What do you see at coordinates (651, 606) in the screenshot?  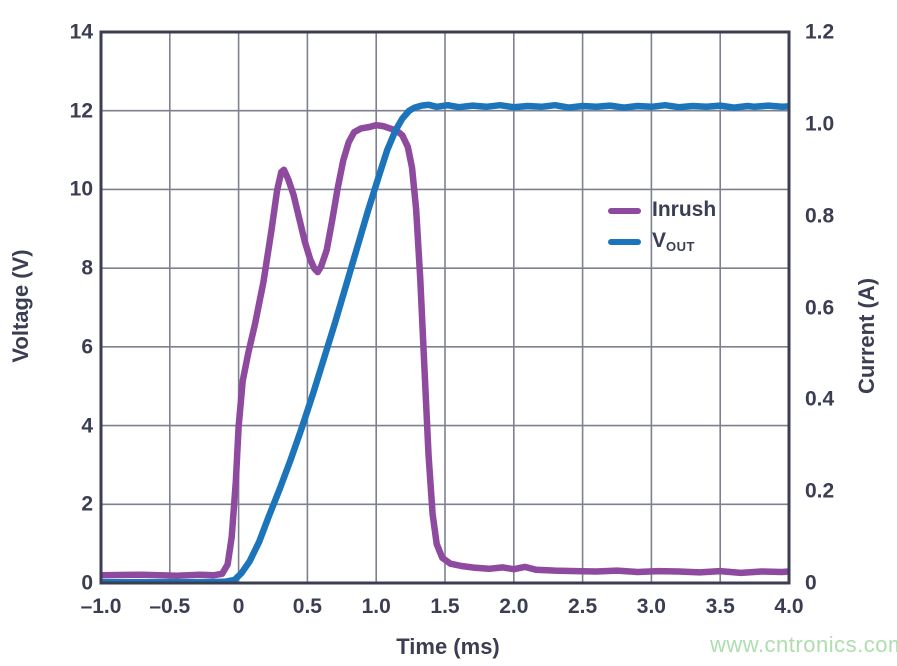 I see `x-tick-label: 3.0` at bounding box center [651, 606].